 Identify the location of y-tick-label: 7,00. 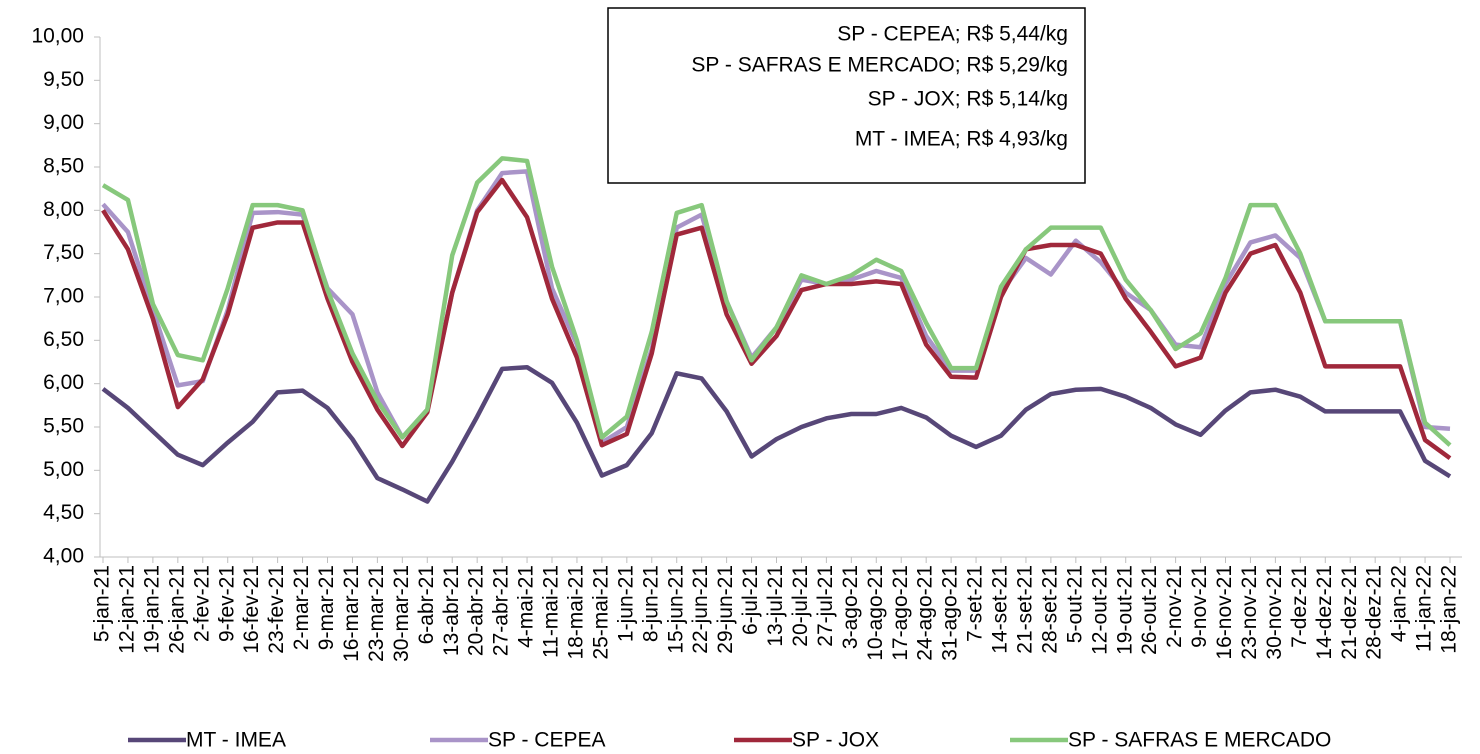
(63, 296).